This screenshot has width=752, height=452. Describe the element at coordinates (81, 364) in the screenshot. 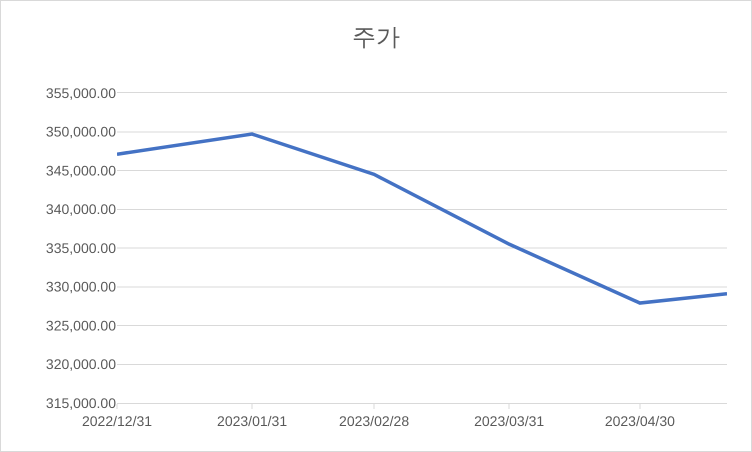

I see `y-tick-label: 320,000.00` at that location.